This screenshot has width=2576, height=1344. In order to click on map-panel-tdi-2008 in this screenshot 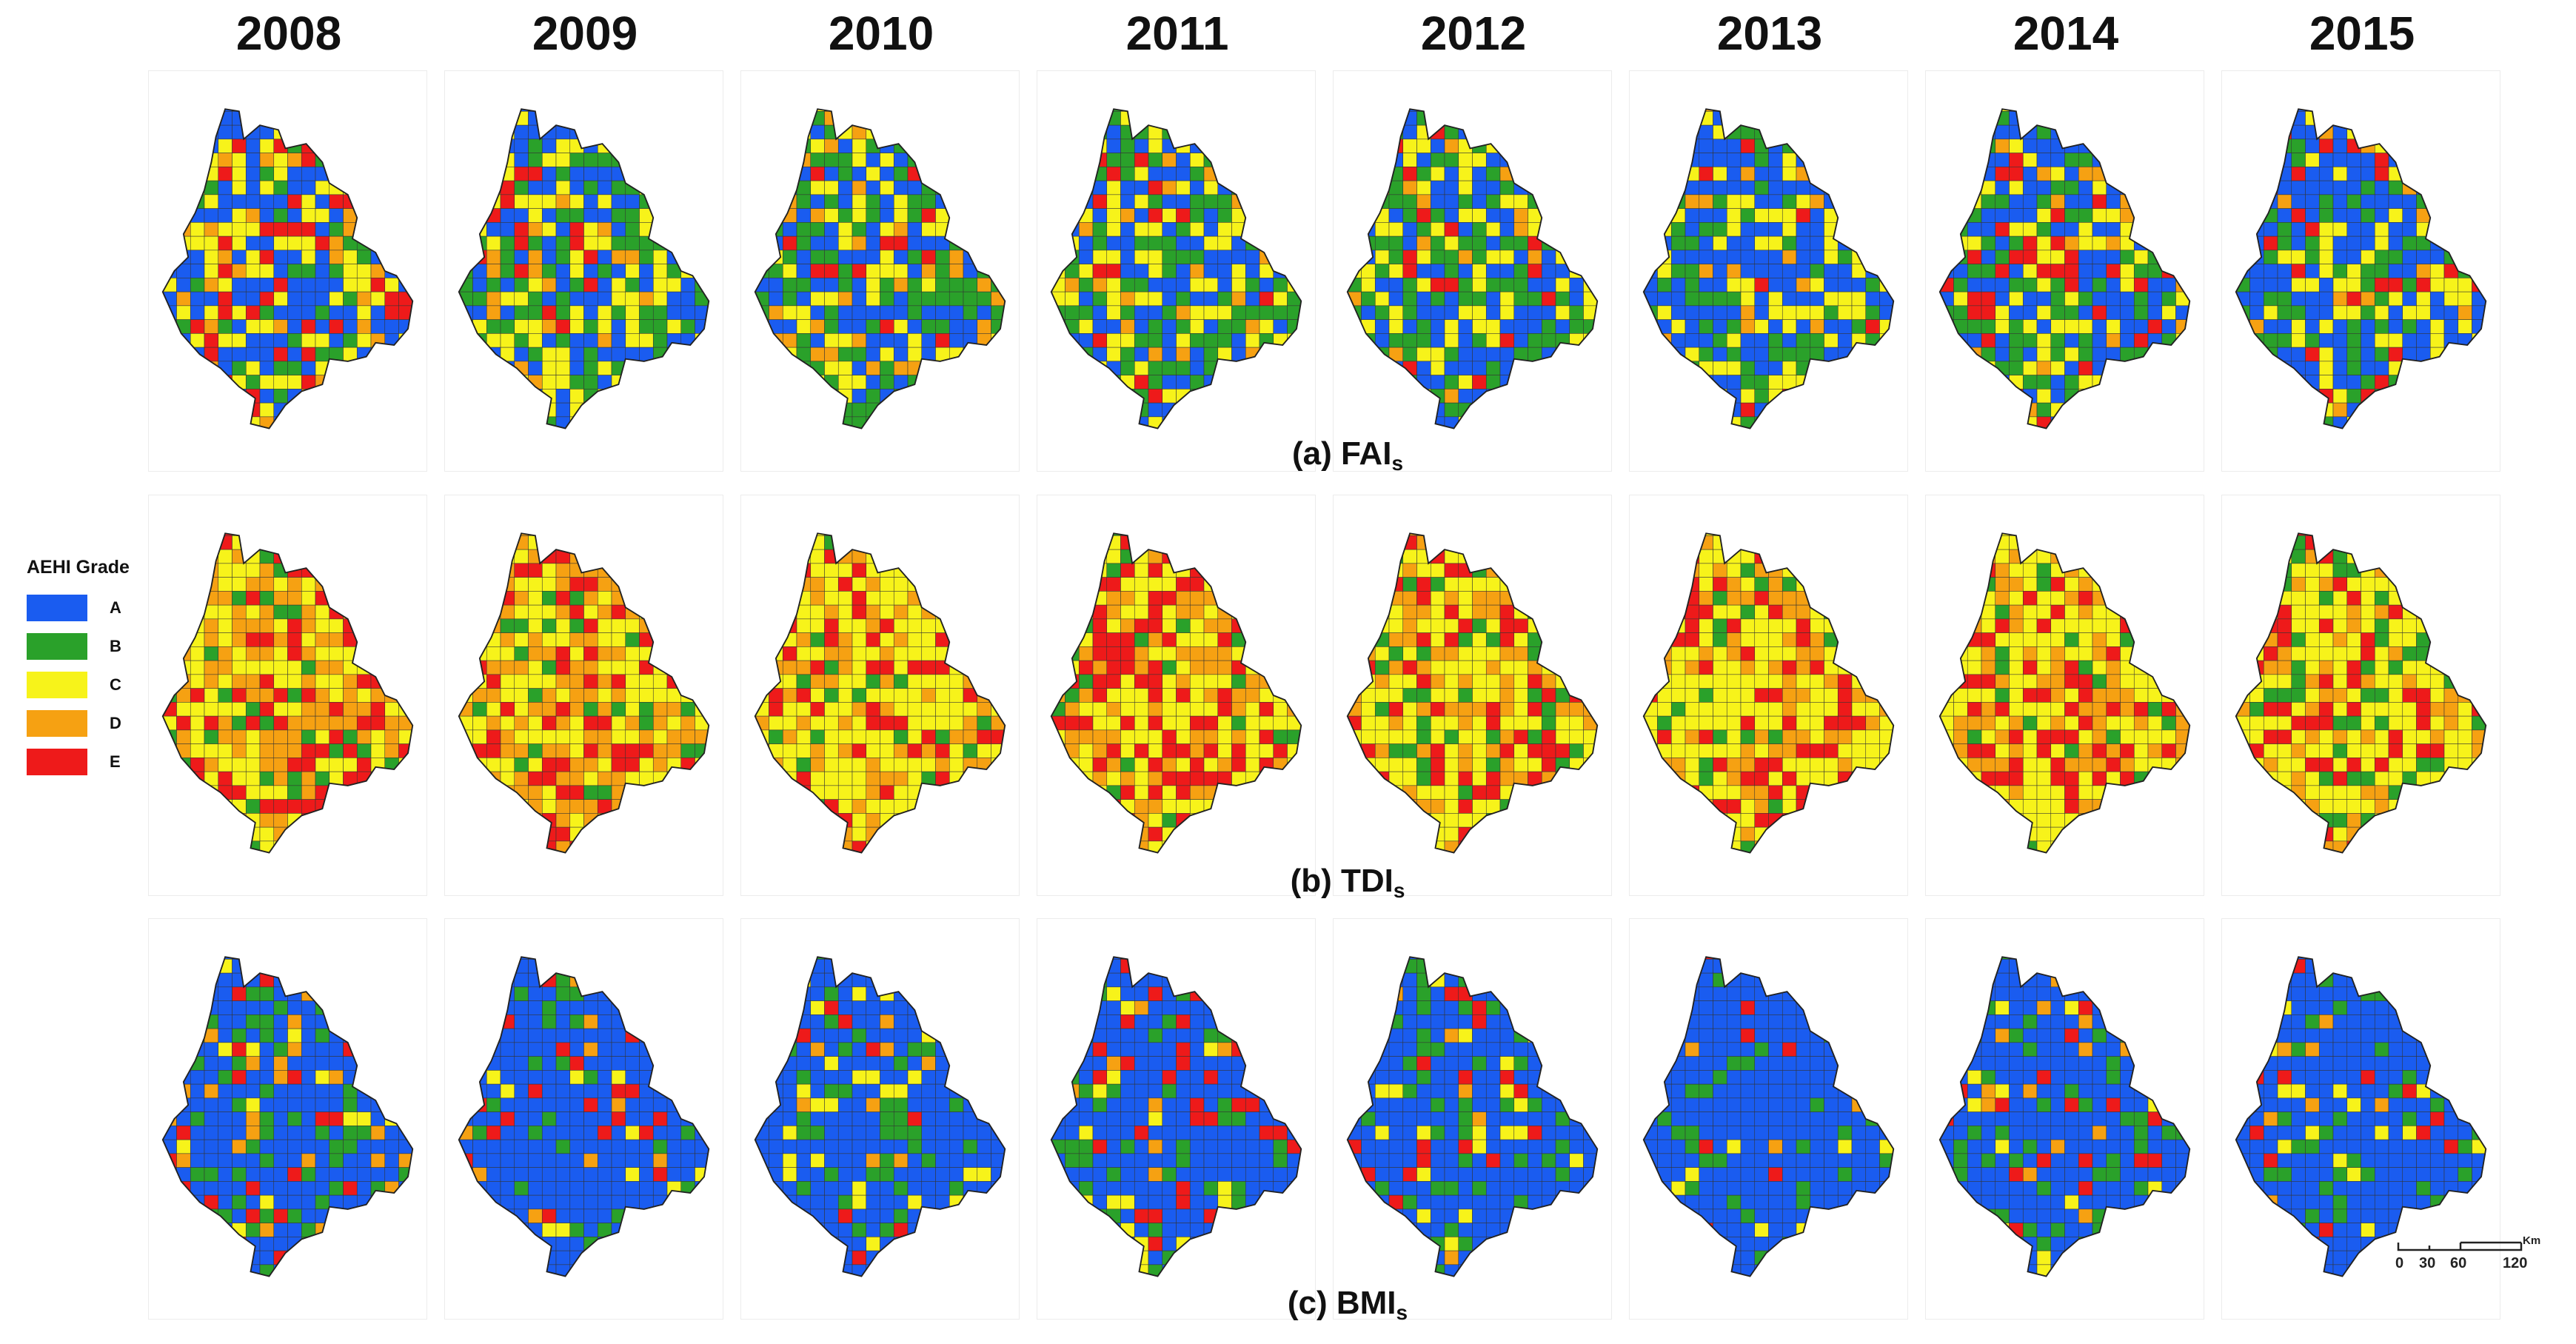, I will do `click(287, 695)`.